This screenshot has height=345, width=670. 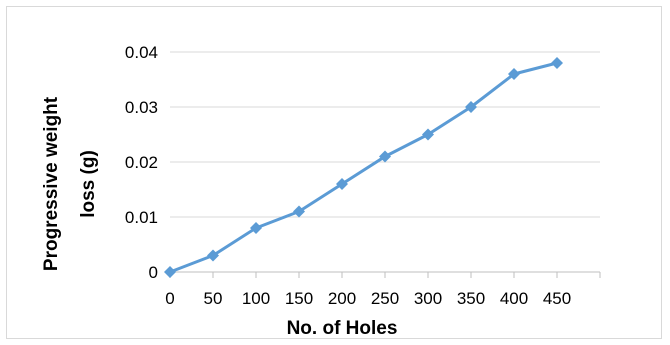 What do you see at coordinates (514, 298) in the screenshot?
I see `x-tick-label: 400` at bounding box center [514, 298].